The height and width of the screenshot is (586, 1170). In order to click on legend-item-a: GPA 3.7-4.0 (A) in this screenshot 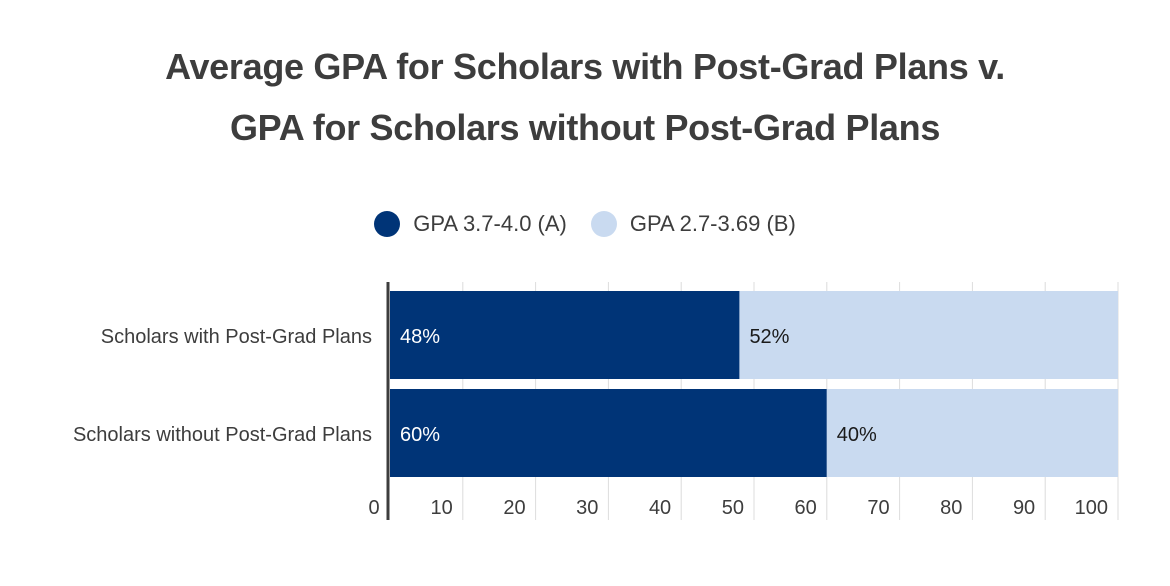, I will do `click(470, 224)`.